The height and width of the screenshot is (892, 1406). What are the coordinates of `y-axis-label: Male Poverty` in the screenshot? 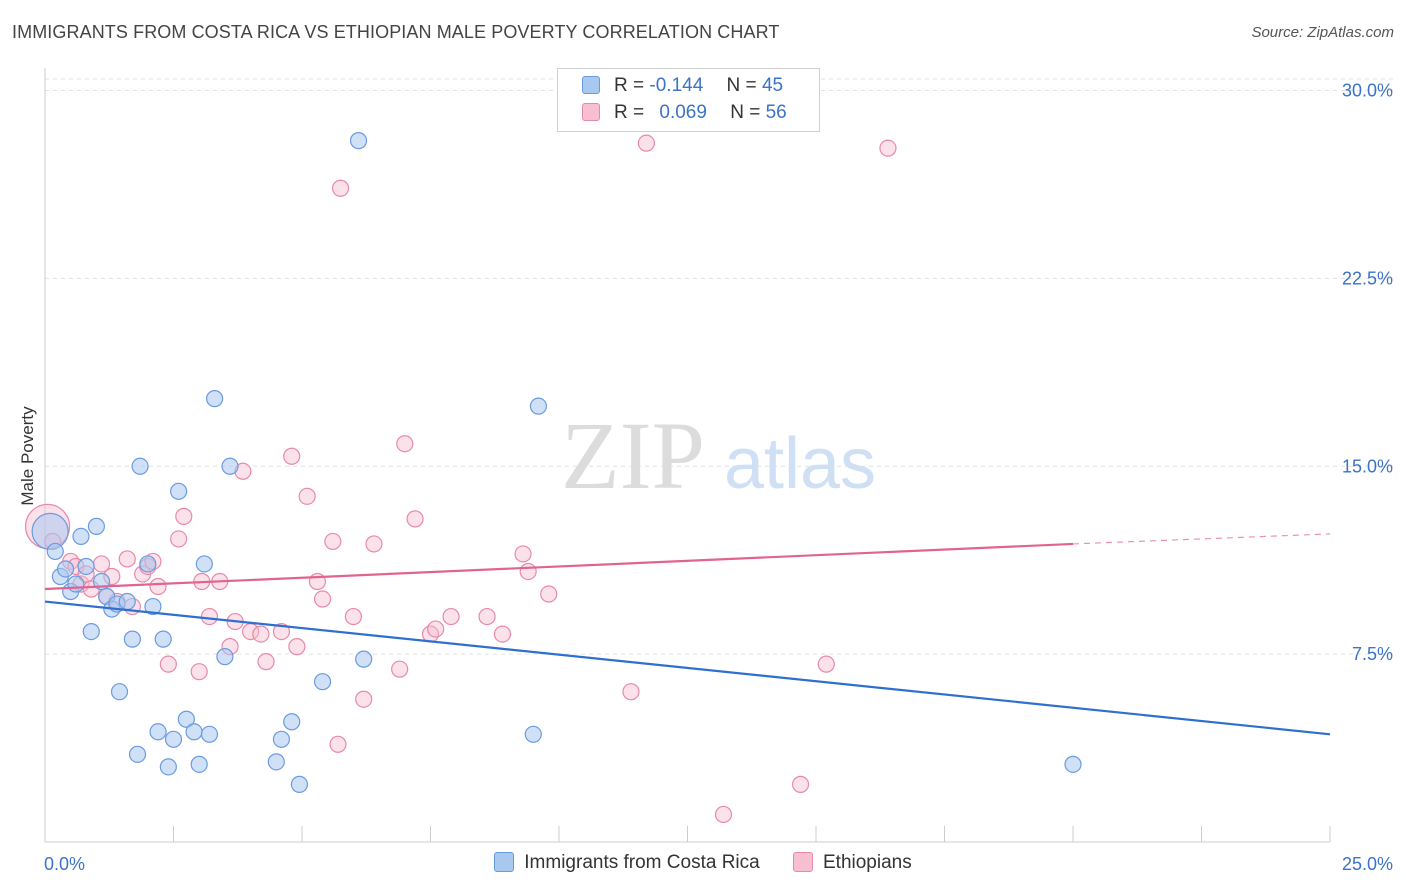 It's located at (27, 456).